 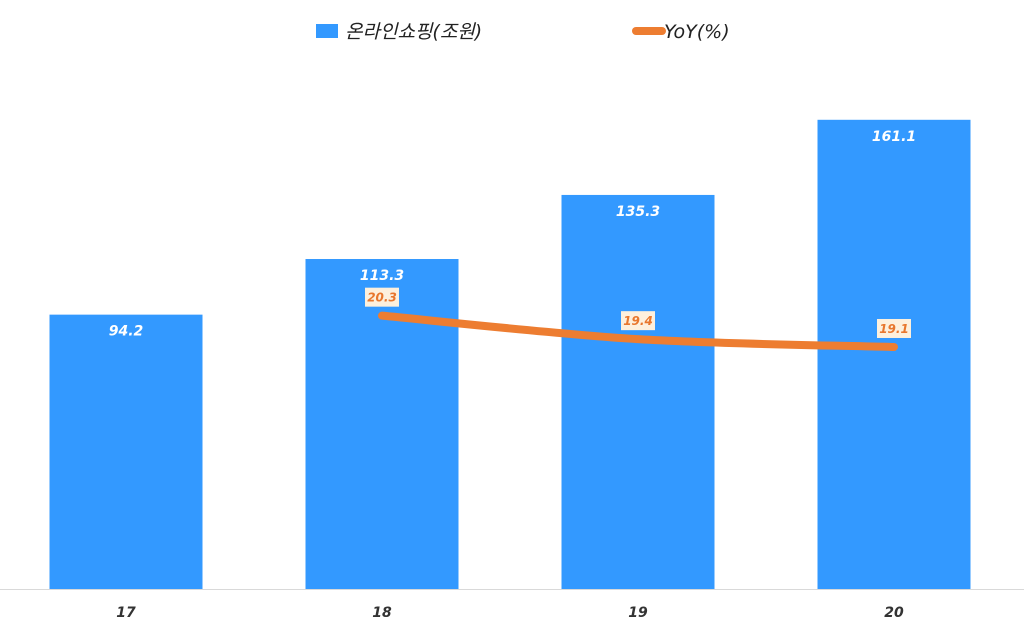 I want to click on yoy-value-label-20: 19.1, so click(x=894, y=329).